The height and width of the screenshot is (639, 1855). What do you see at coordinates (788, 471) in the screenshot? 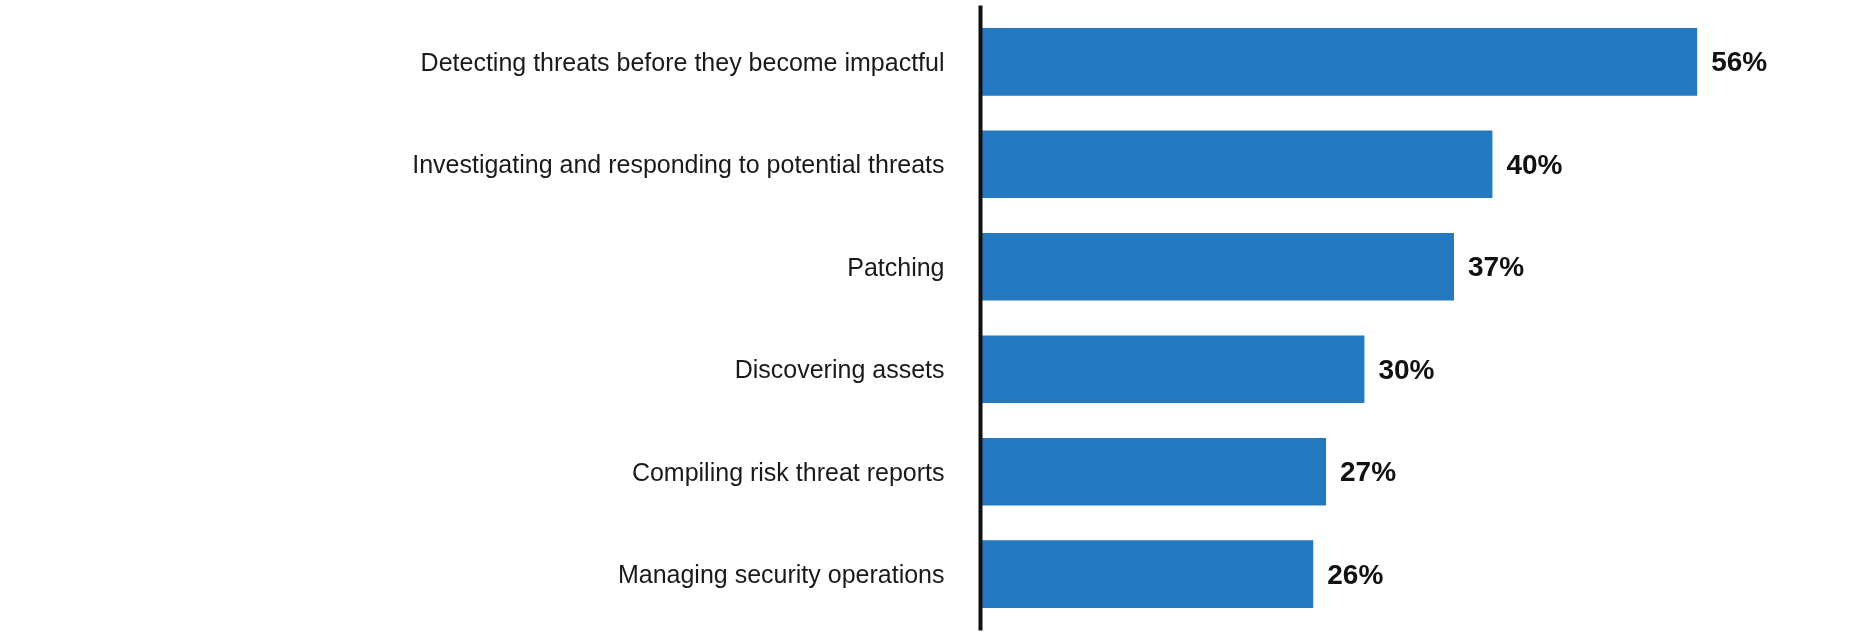
I see `y-tick-label: Compiling risk threat reports` at bounding box center [788, 471].